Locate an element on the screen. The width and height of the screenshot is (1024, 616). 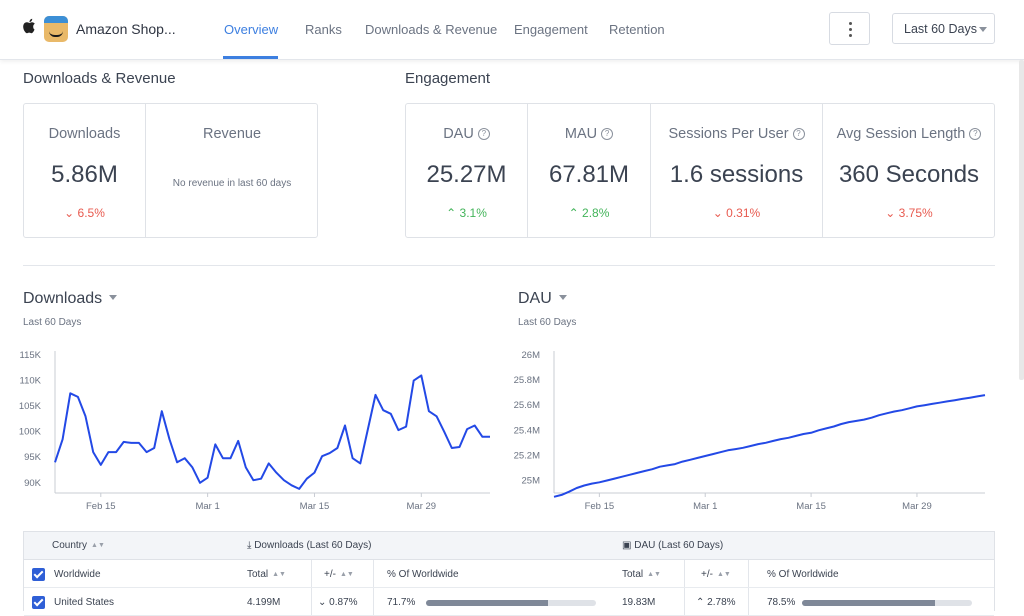
y-tick-label: 25.6M is located at coordinates (527, 405).